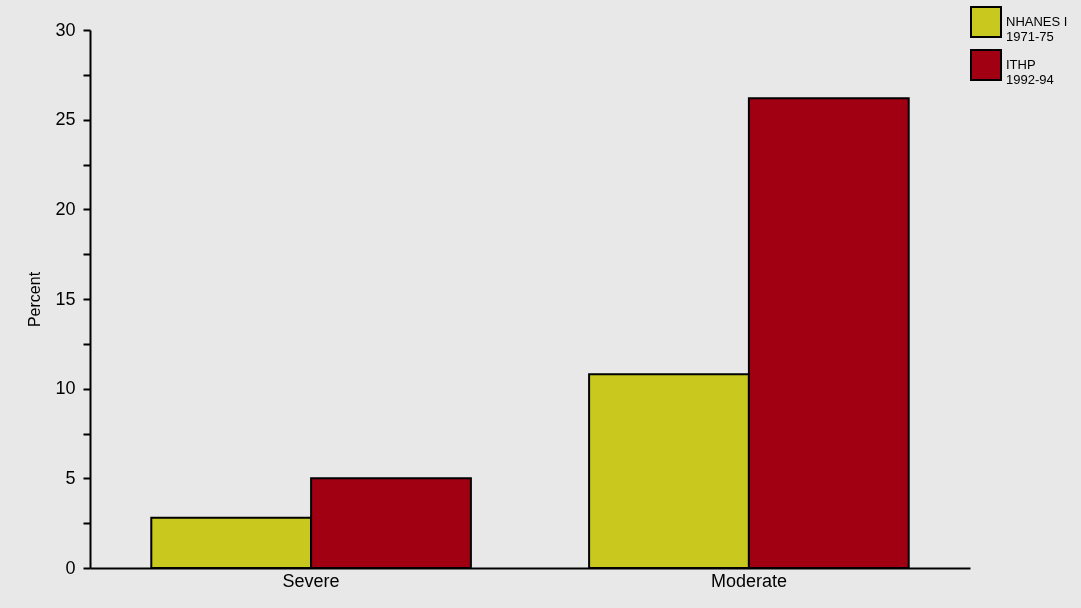  What do you see at coordinates (70, 567) in the screenshot?
I see `y-tick-label: 0` at bounding box center [70, 567].